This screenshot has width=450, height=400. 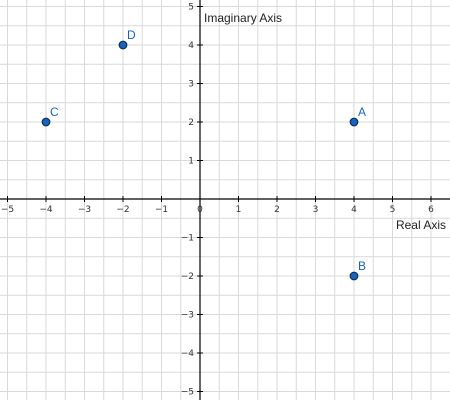 What do you see at coordinates (191, 8) in the screenshot?
I see `y-tick-label: 5` at bounding box center [191, 8].